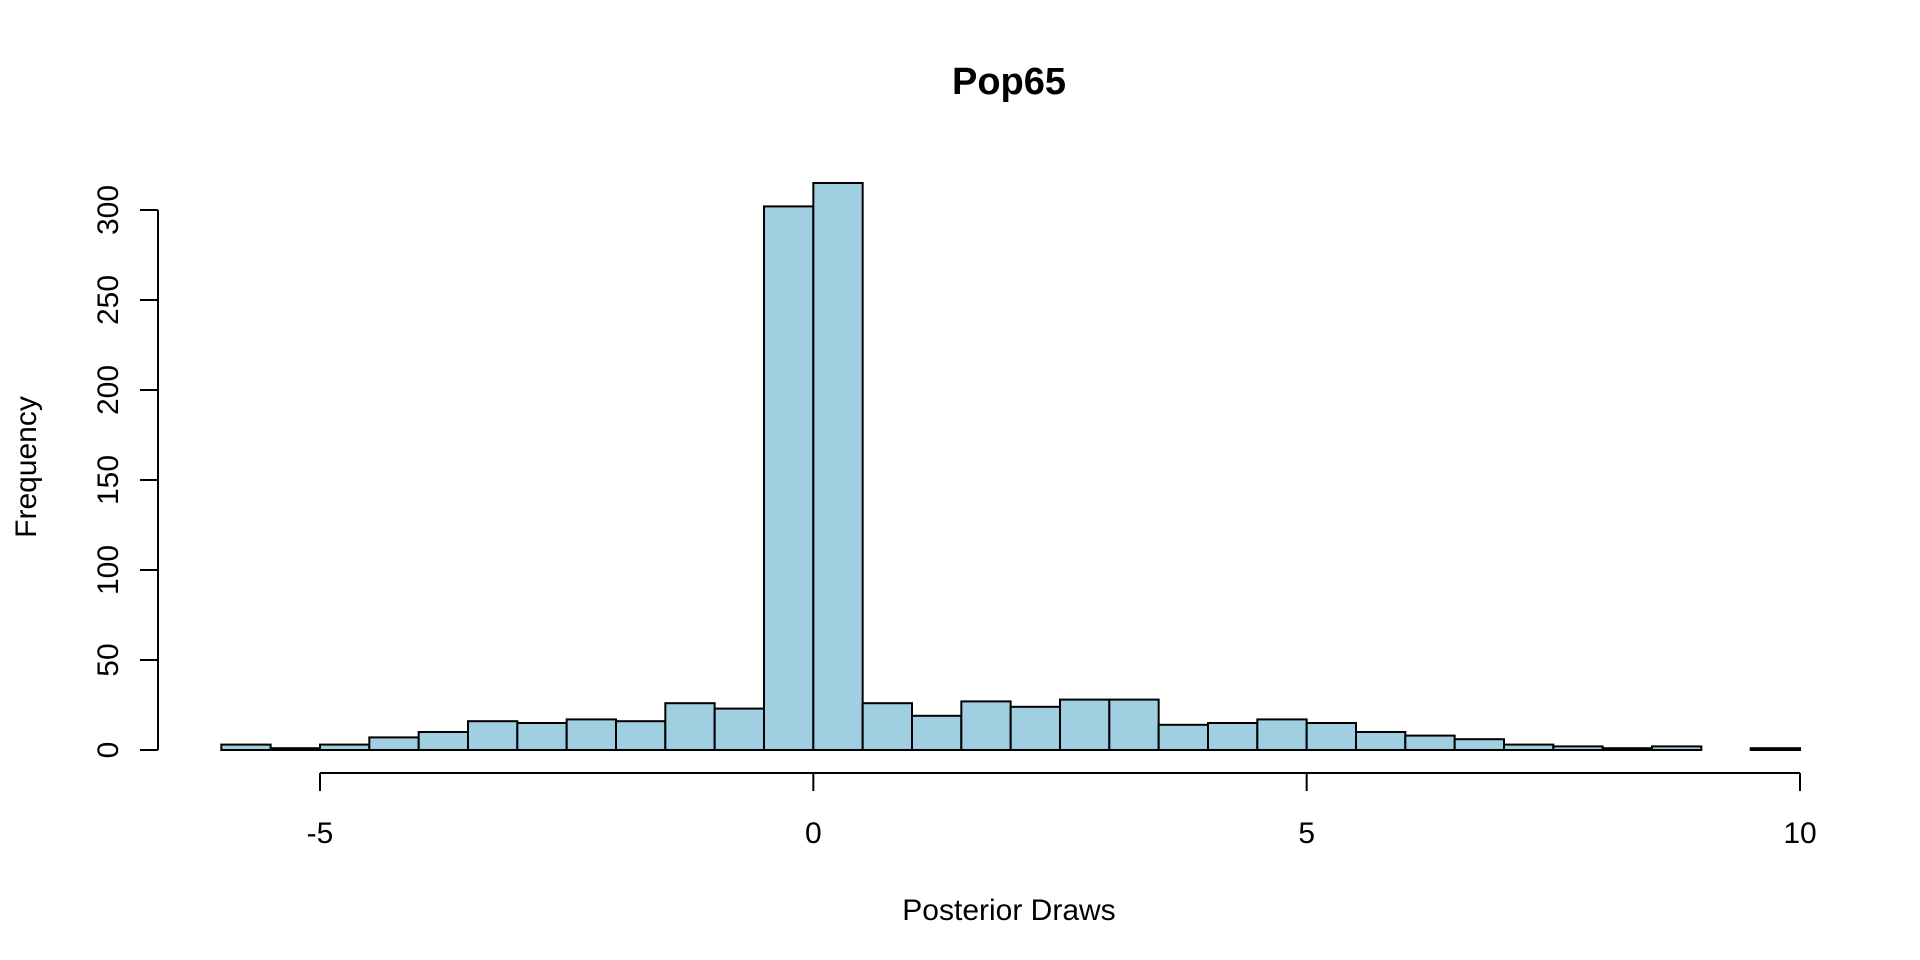 The width and height of the screenshot is (1920, 960). Describe the element at coordinates (1008, 910) in the screenshot. I see `x-axis-label: Posterior Draws` at that location.